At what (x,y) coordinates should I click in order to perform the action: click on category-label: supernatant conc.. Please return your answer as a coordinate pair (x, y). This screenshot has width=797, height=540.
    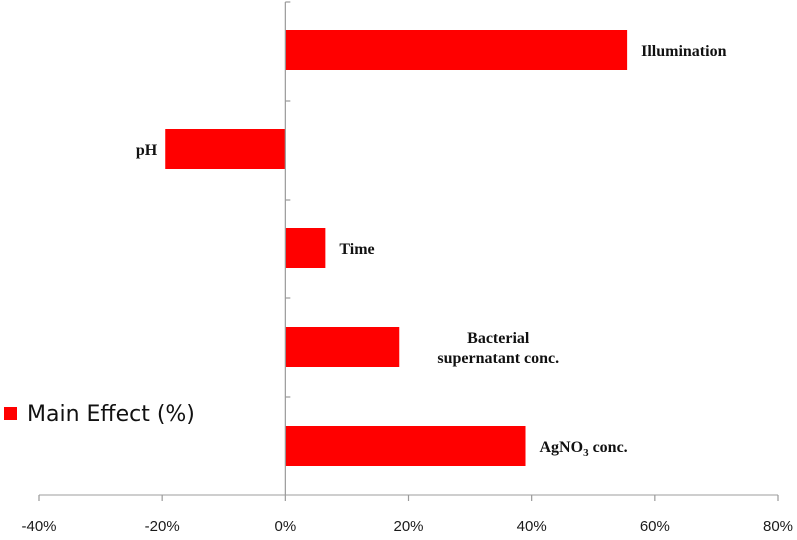
    Looking at the image, I should click on (498, 358).